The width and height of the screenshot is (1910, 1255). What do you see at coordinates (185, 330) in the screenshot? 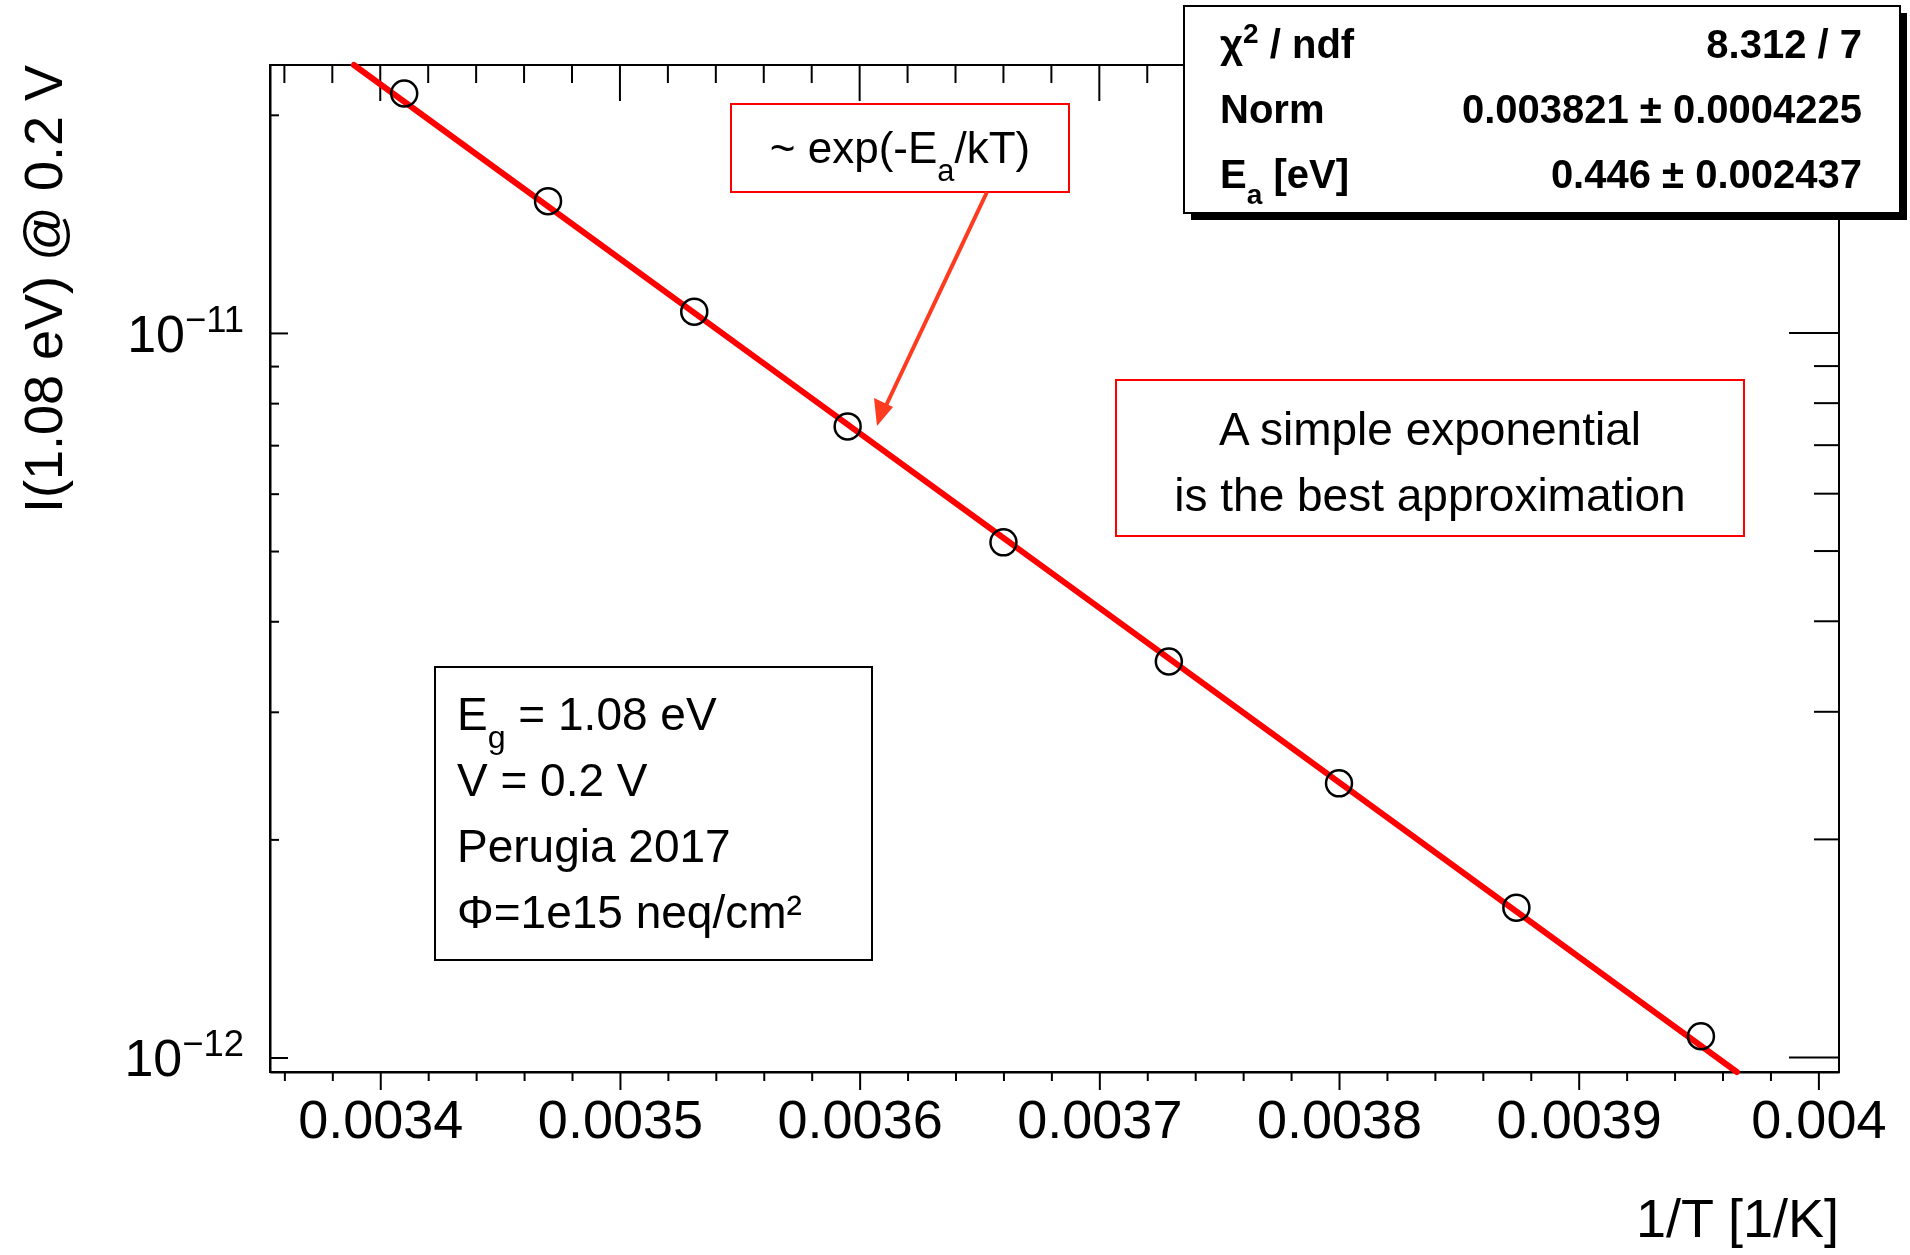
I see `y-tick-label: 10$^{−11}$` at bounding box center [185, 330].